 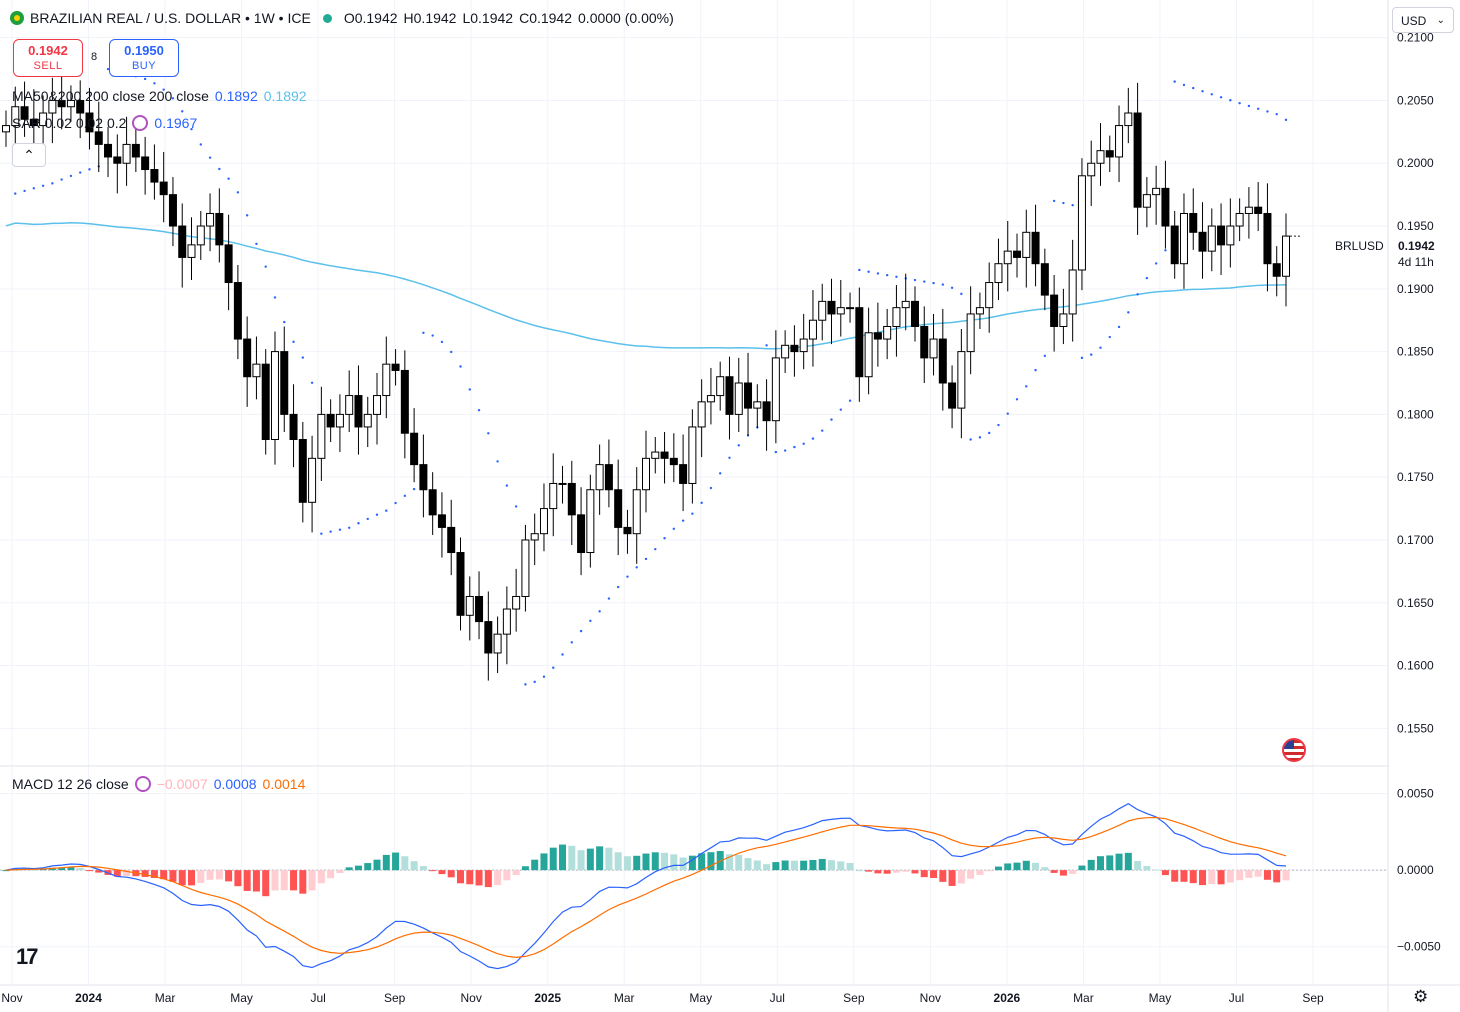 What do you see at coordinates (27, 956) in the screenshot?
I see `tradingview-logo-icon: 17` at bounding box center [27, 956].